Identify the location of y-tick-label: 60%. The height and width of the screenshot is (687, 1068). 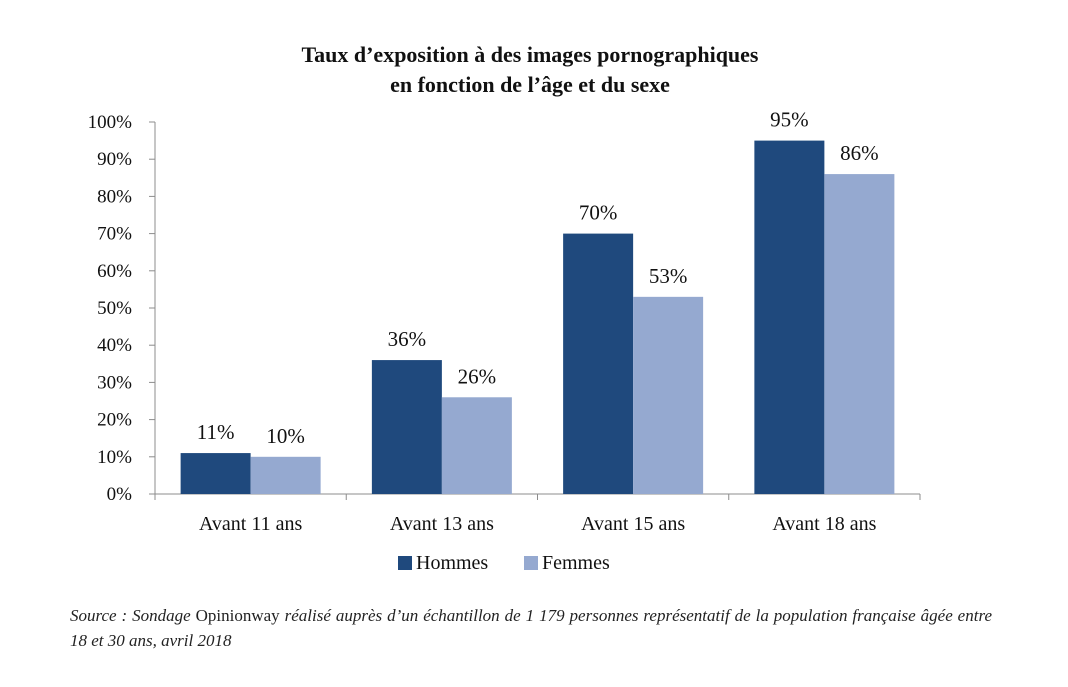
(114, 271).